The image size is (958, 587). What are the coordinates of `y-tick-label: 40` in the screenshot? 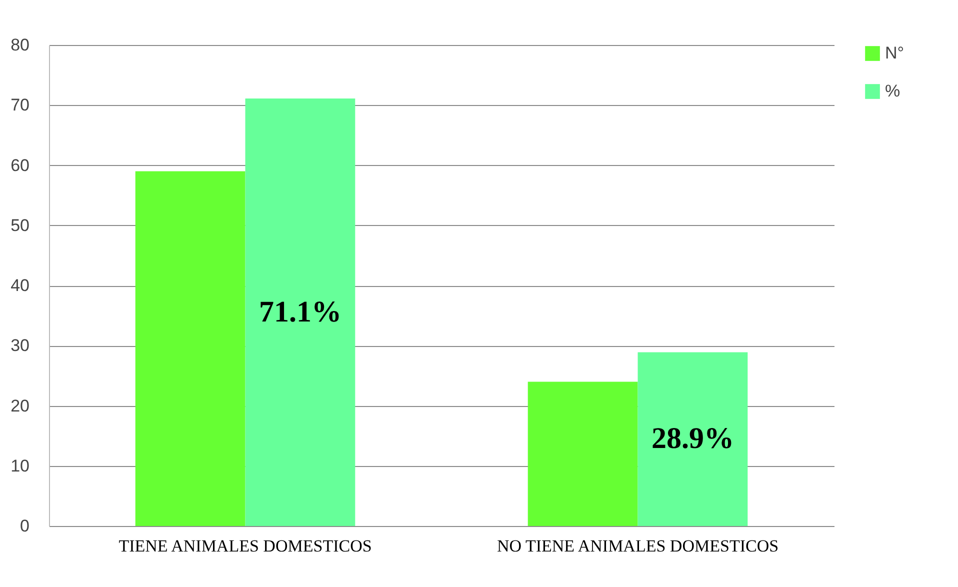 It's located at (20, 285).